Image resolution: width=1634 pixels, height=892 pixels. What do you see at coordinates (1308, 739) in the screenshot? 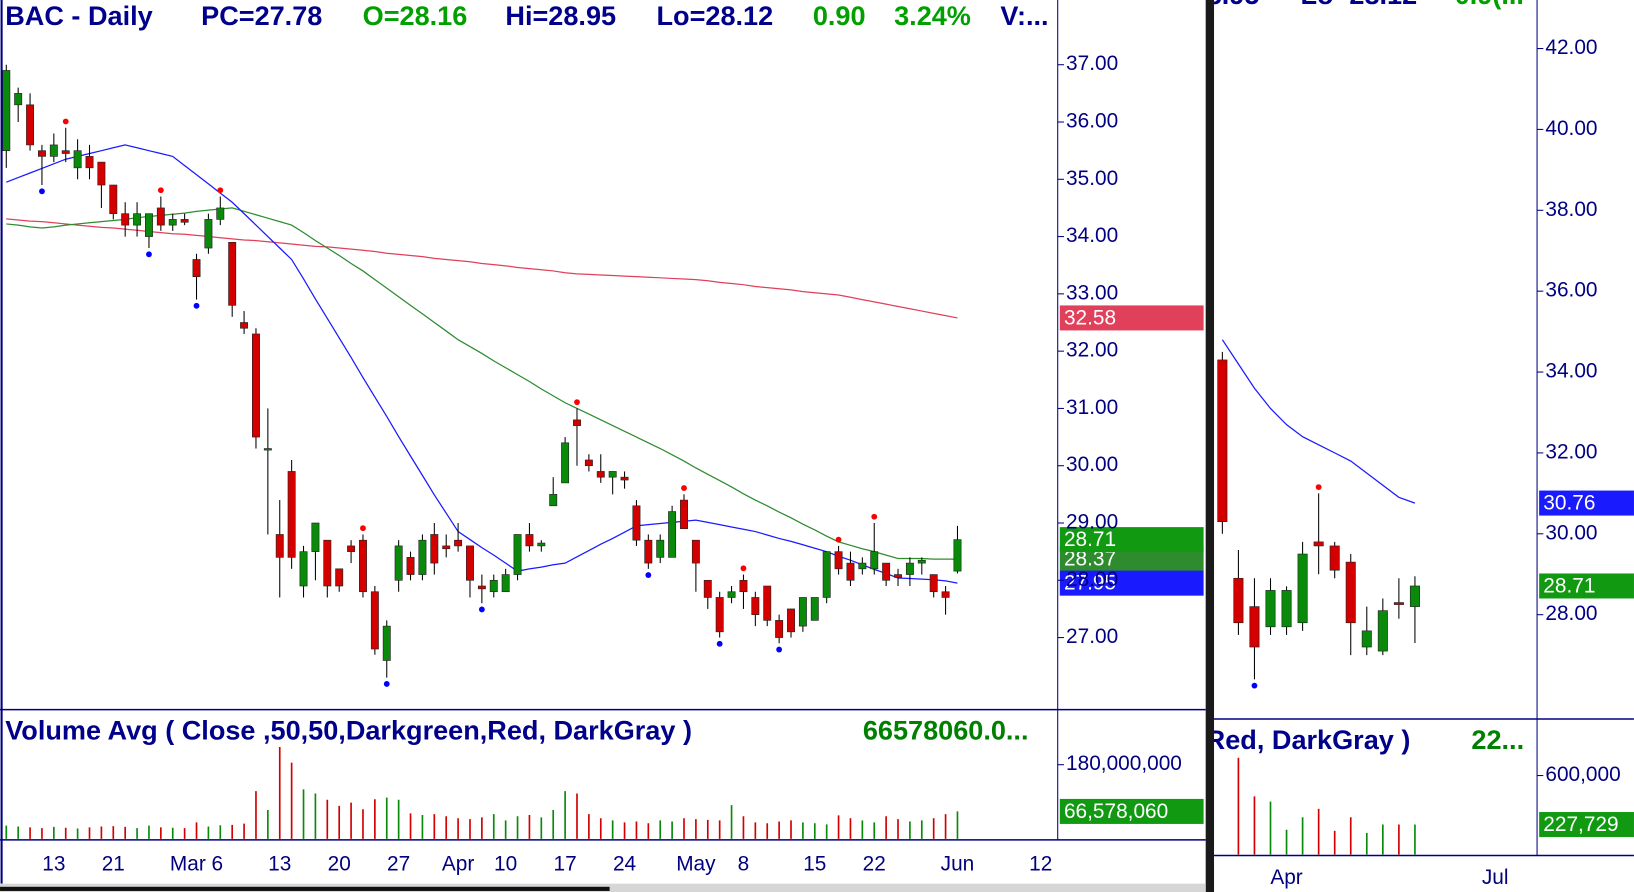
I see `volume-title: Red, DarkGray )` at bounding box center [1308, 739].